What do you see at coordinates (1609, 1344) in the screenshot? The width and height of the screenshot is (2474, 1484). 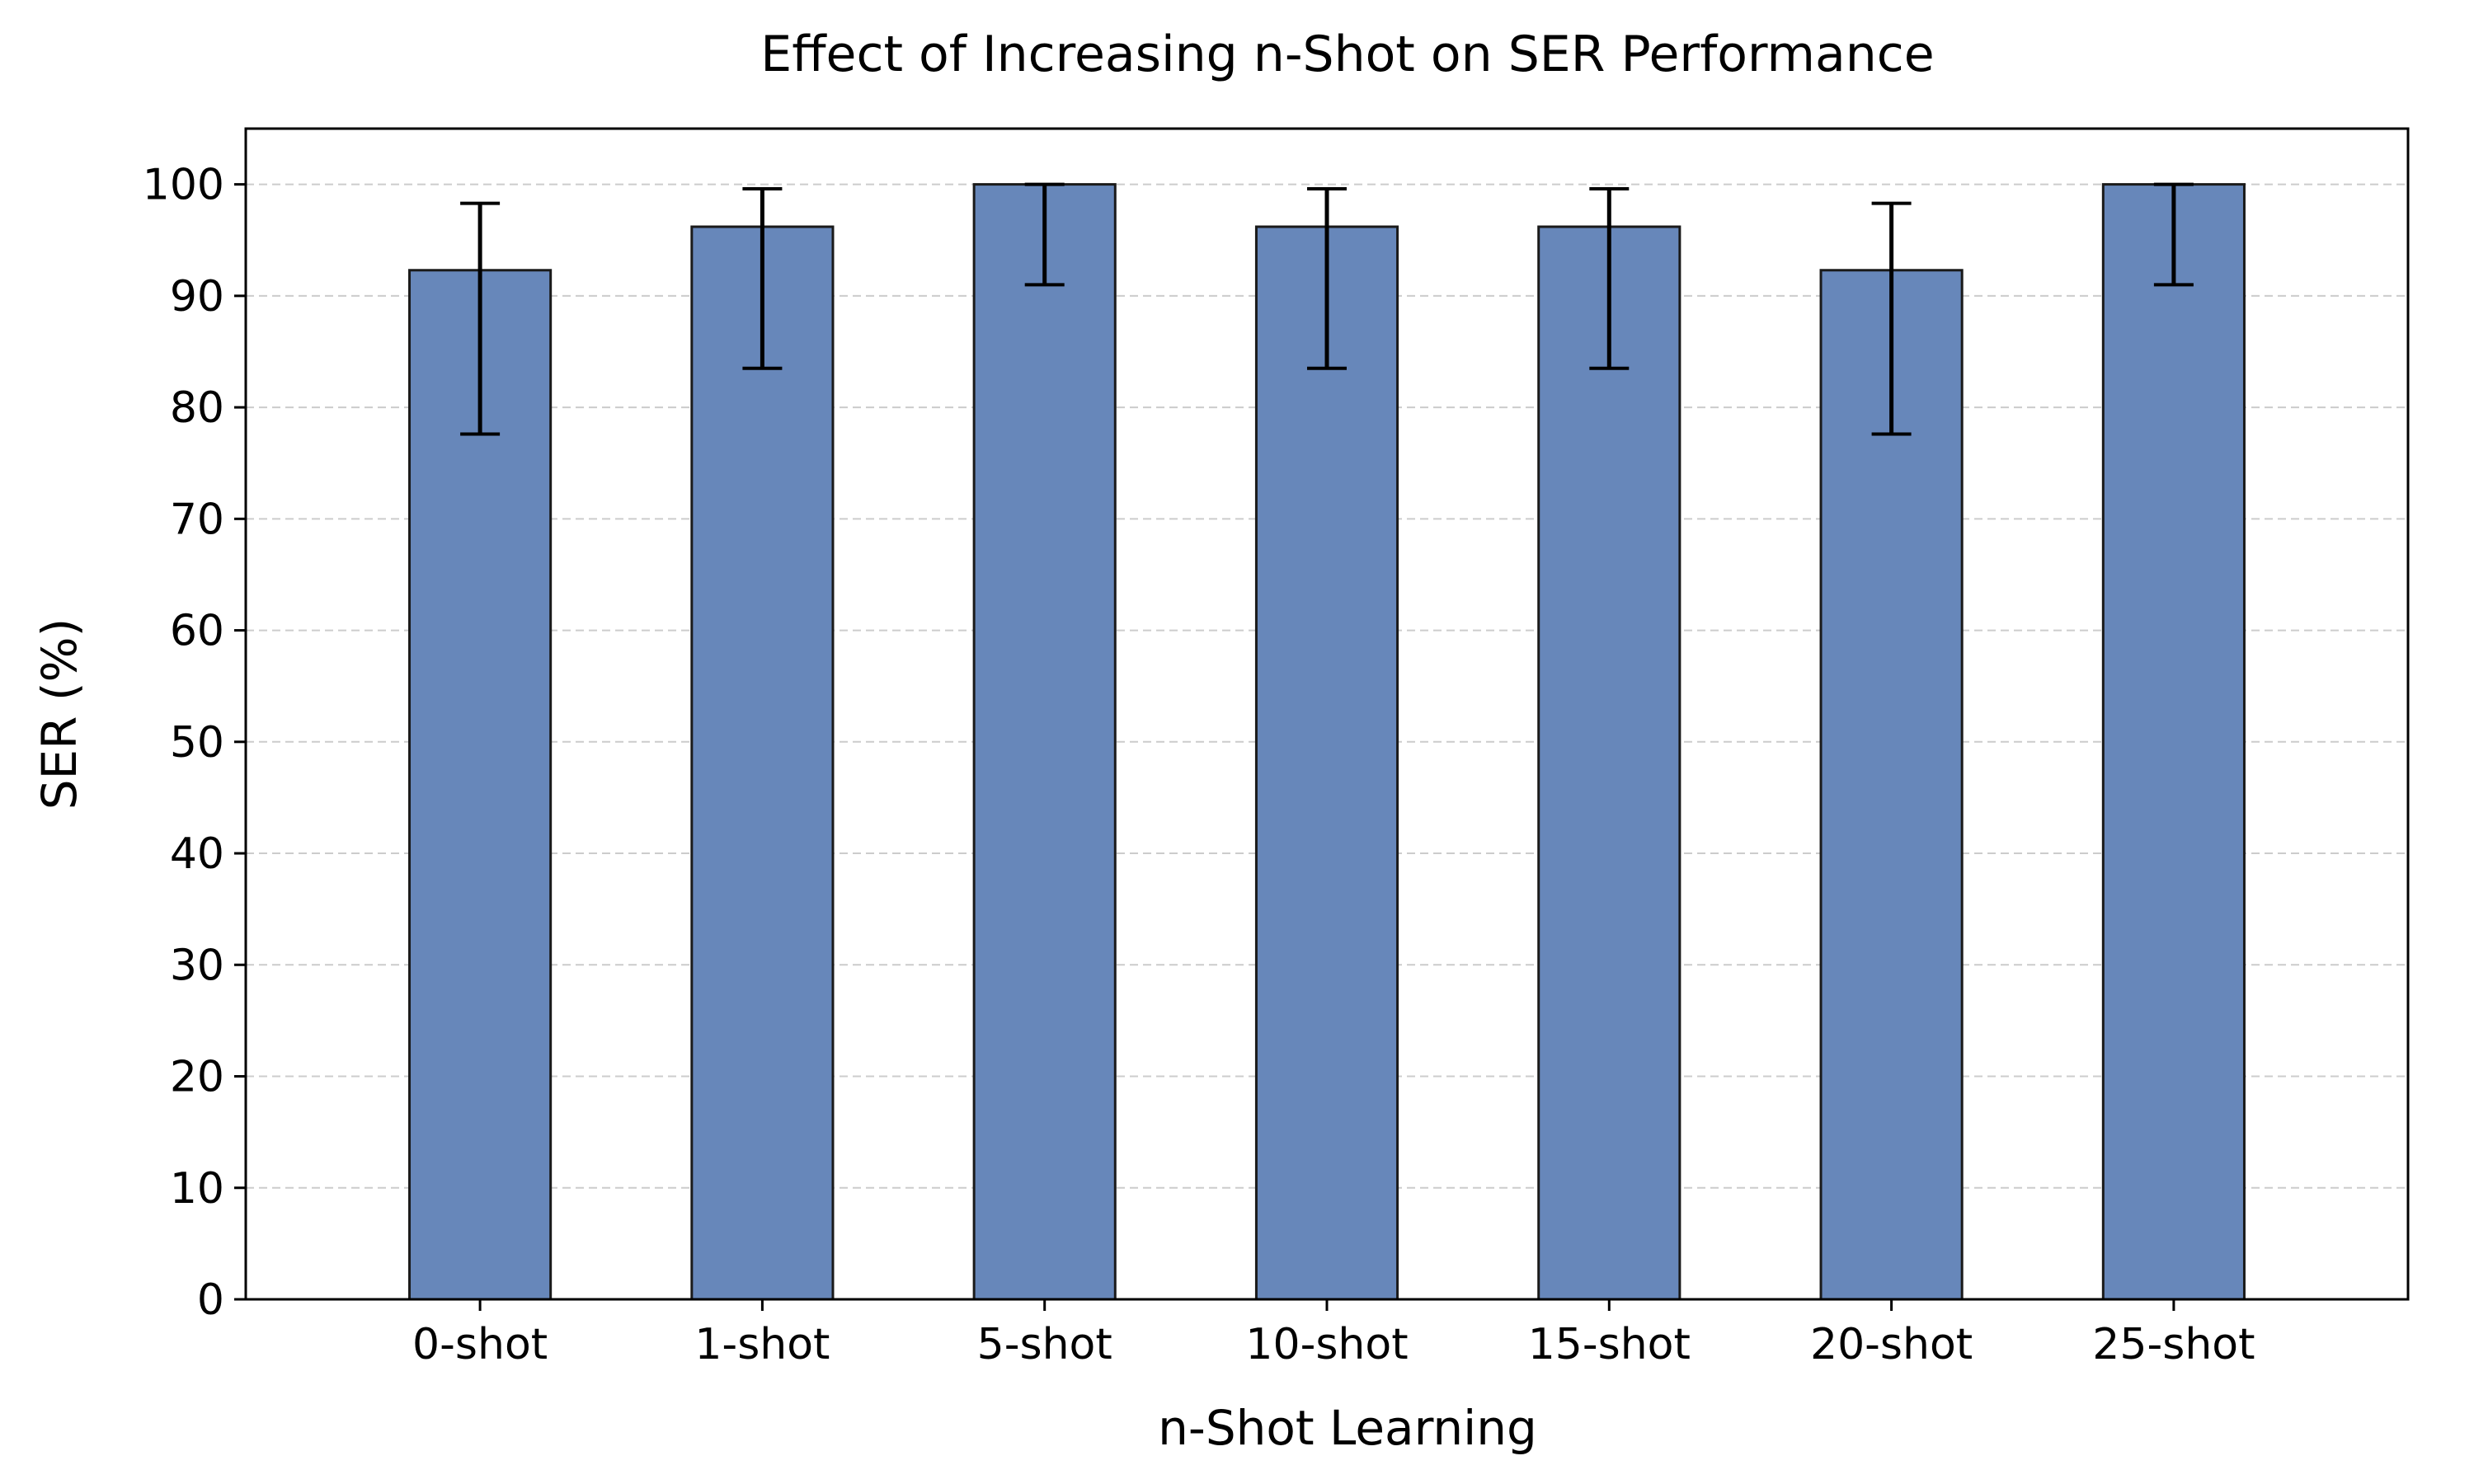 I see `x-tick-label: 15-shot` at bounding box center [1609, 1344].